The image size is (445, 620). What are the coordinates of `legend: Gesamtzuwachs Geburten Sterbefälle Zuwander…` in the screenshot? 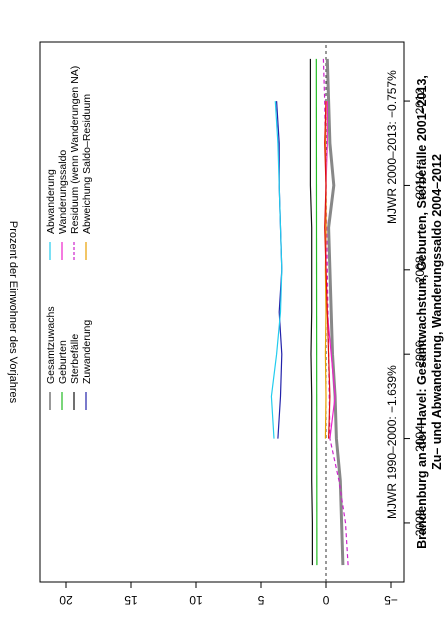 It's located at (69, 238).